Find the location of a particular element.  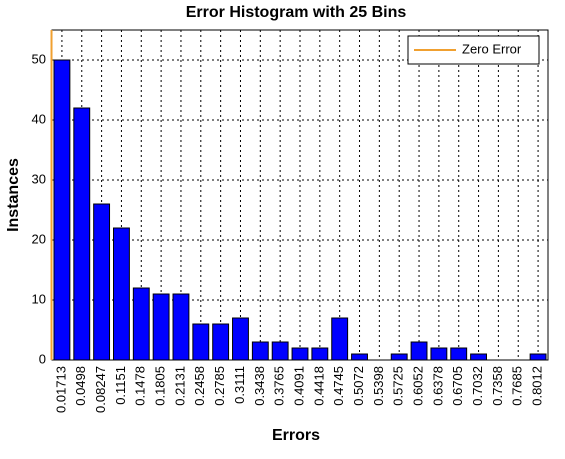

y-tick-label: 50 is located at coordinates (39, 58).